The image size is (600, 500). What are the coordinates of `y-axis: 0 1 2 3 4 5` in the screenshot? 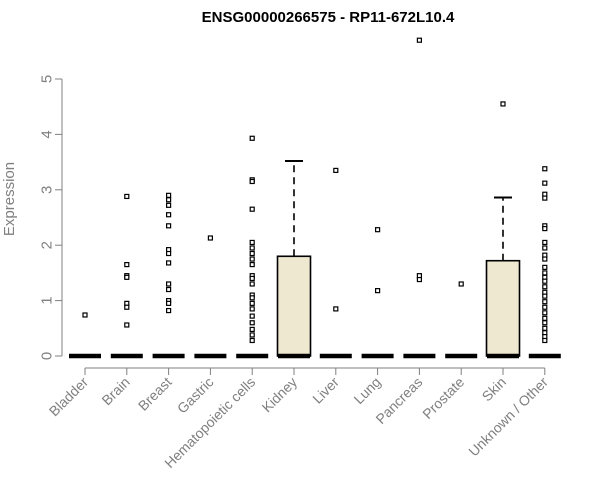 It's located at (51, 217).